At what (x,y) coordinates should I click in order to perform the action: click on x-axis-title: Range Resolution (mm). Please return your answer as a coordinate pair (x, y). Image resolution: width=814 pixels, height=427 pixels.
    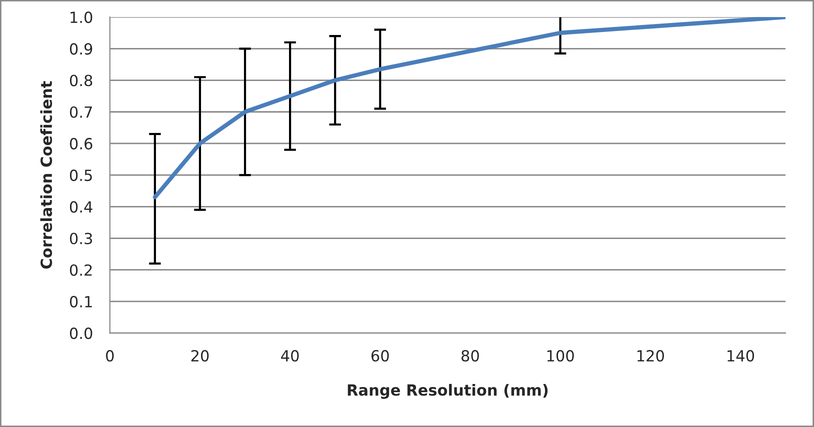
    Looking at the image, I should click on (448, 391).